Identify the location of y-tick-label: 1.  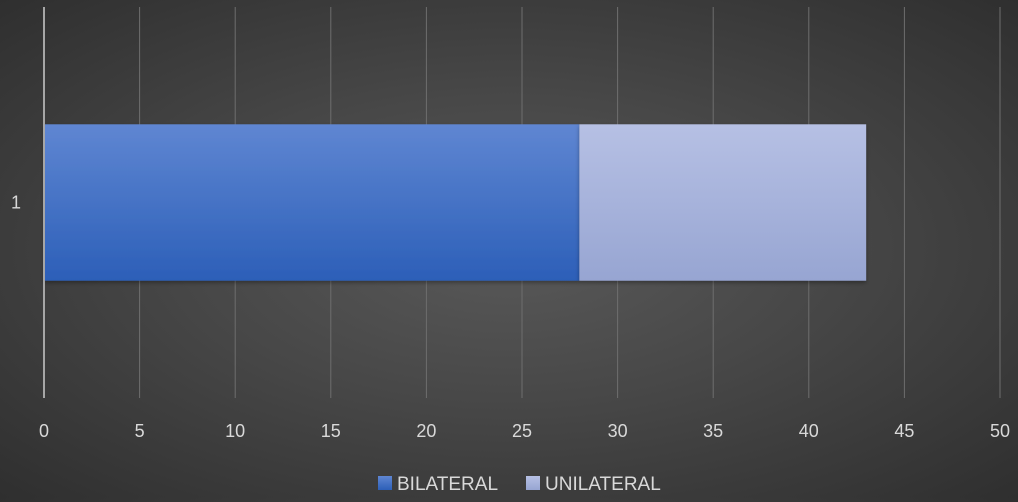
(16, 203).